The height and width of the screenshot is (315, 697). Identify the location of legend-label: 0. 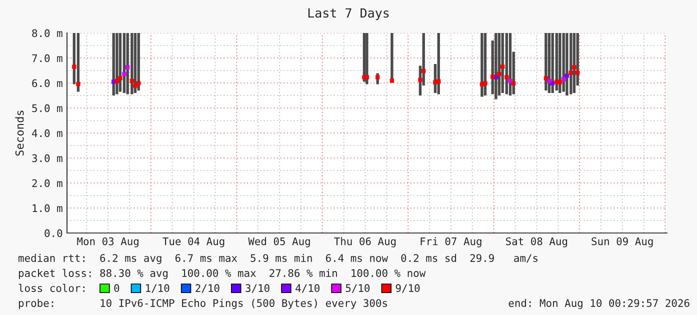
(117, 288).